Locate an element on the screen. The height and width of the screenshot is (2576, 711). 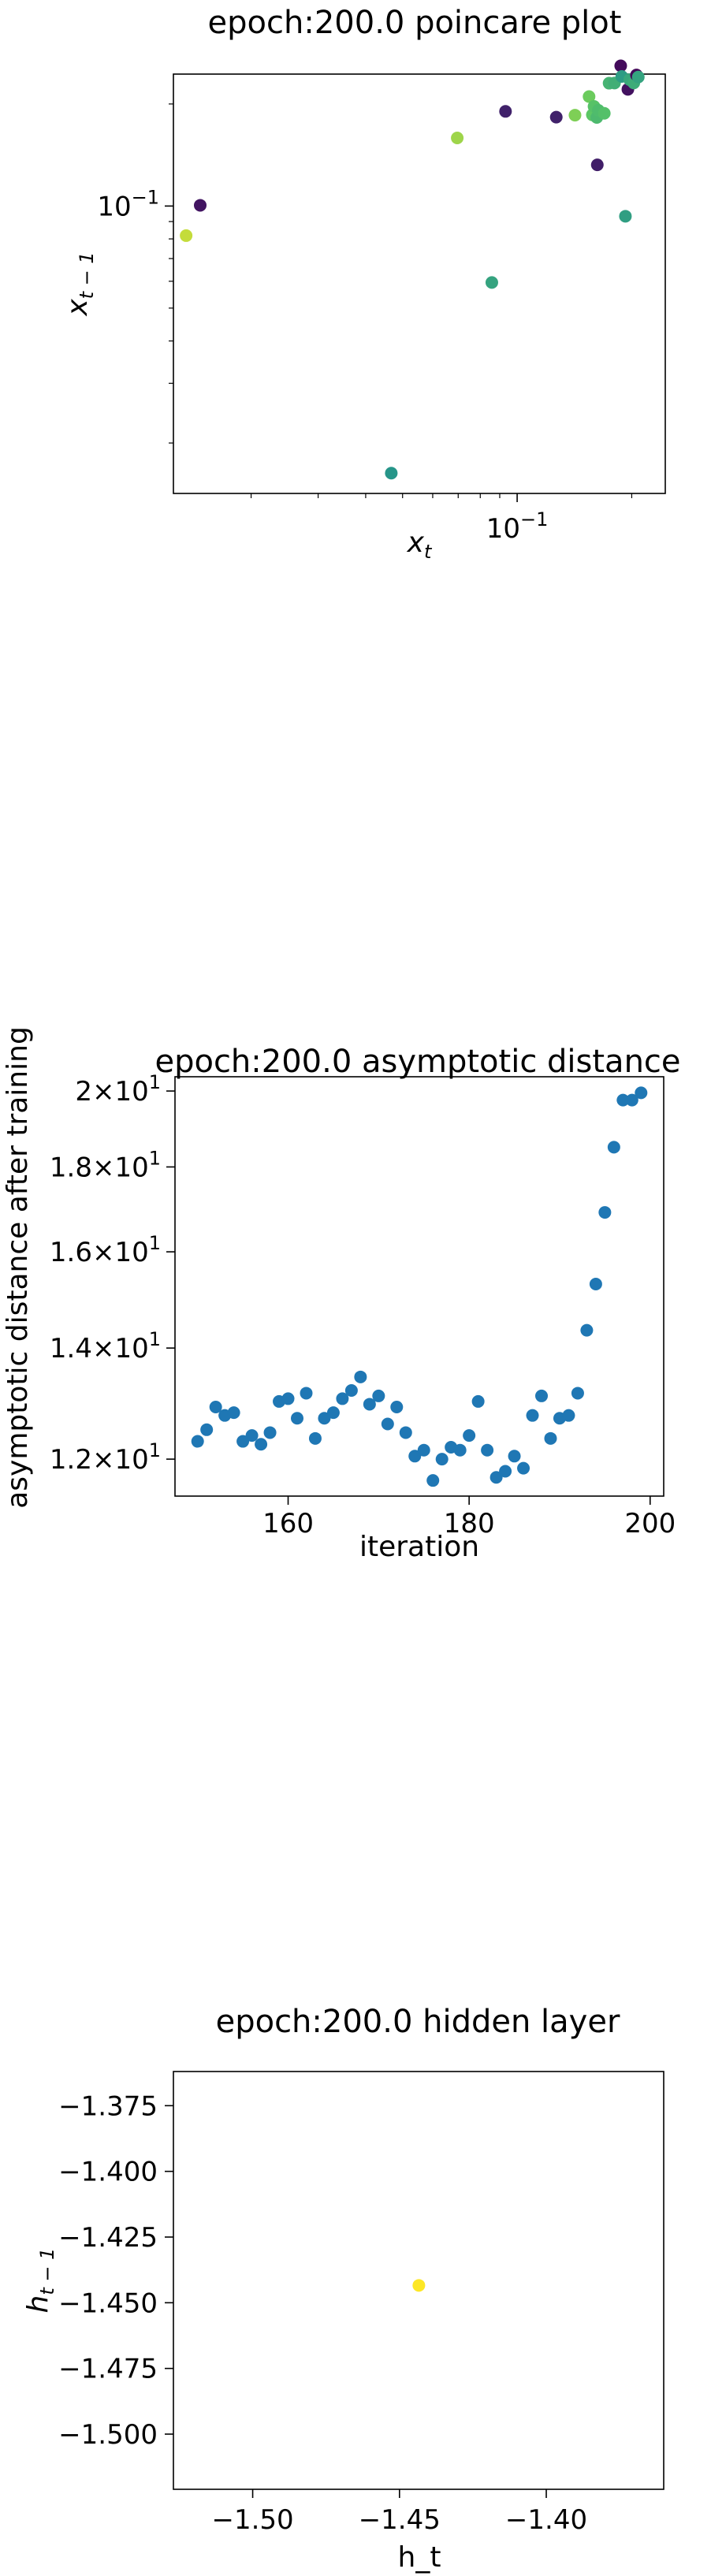
x-axis-label: xt is located at coordinates (420, 545).